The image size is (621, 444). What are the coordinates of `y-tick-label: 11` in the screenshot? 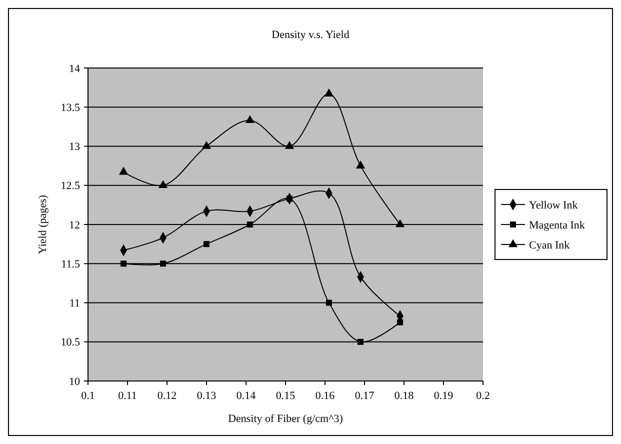 It's located at (74, 304).